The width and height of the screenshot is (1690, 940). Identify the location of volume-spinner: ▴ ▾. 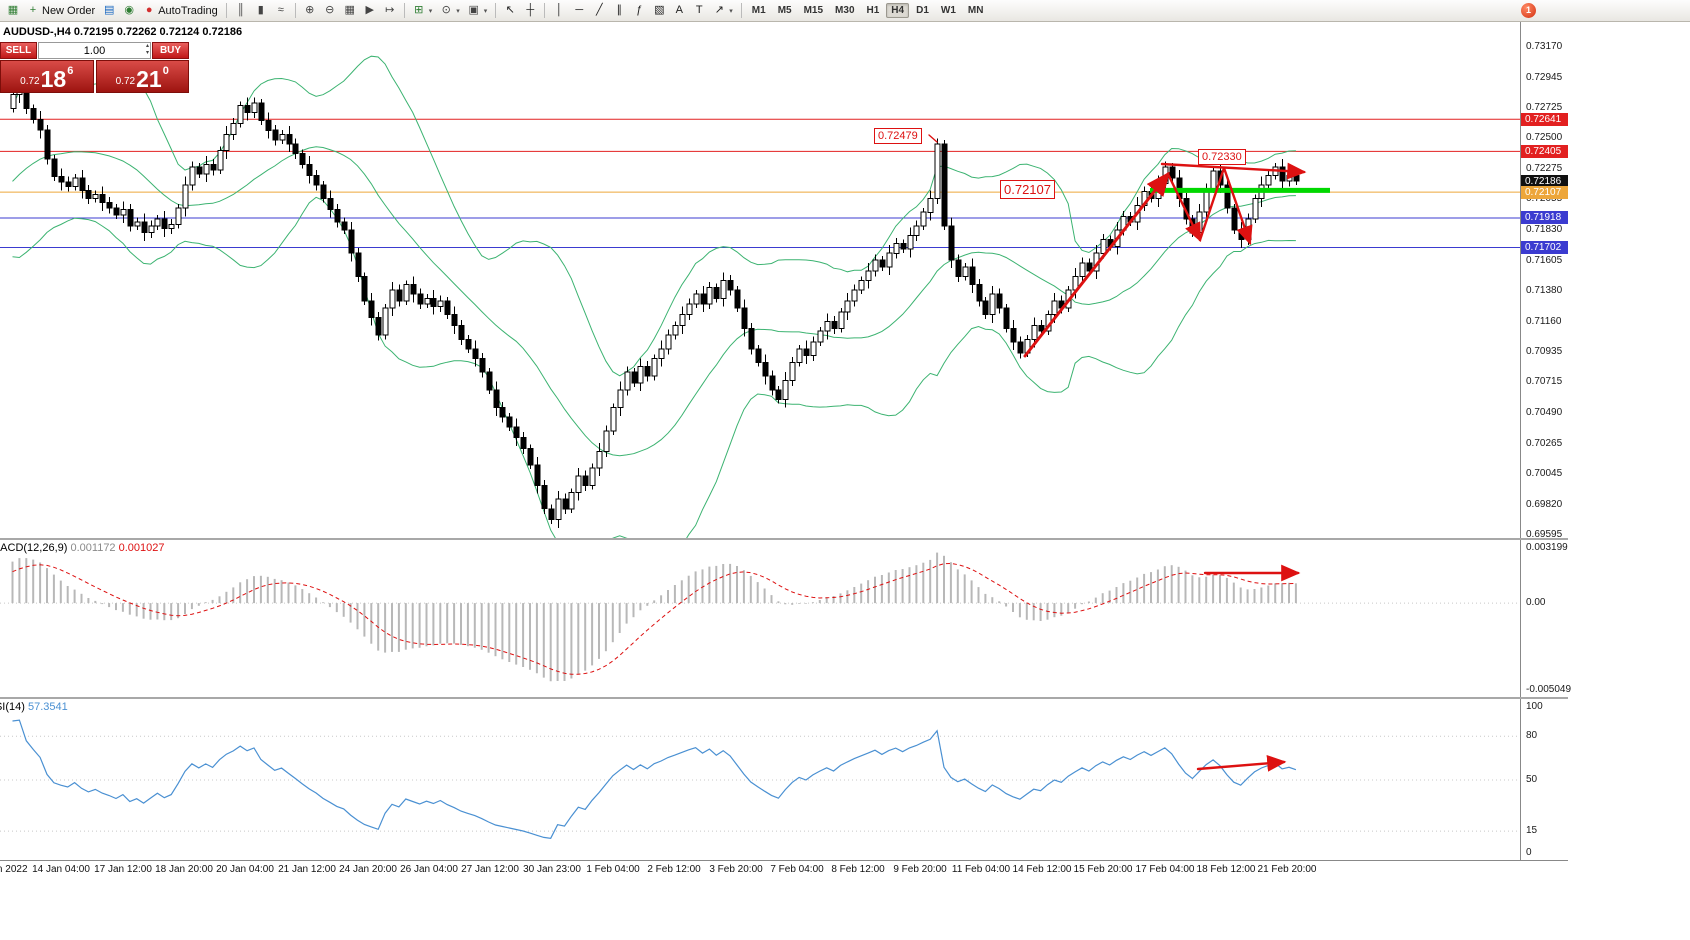
(147, 50).